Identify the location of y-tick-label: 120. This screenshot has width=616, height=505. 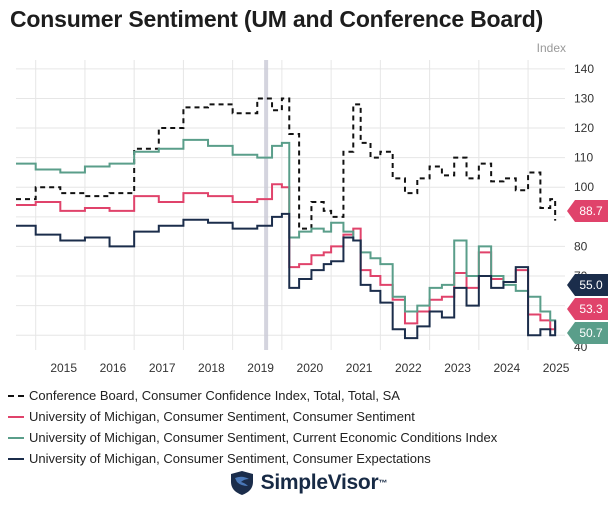
(584, 128).